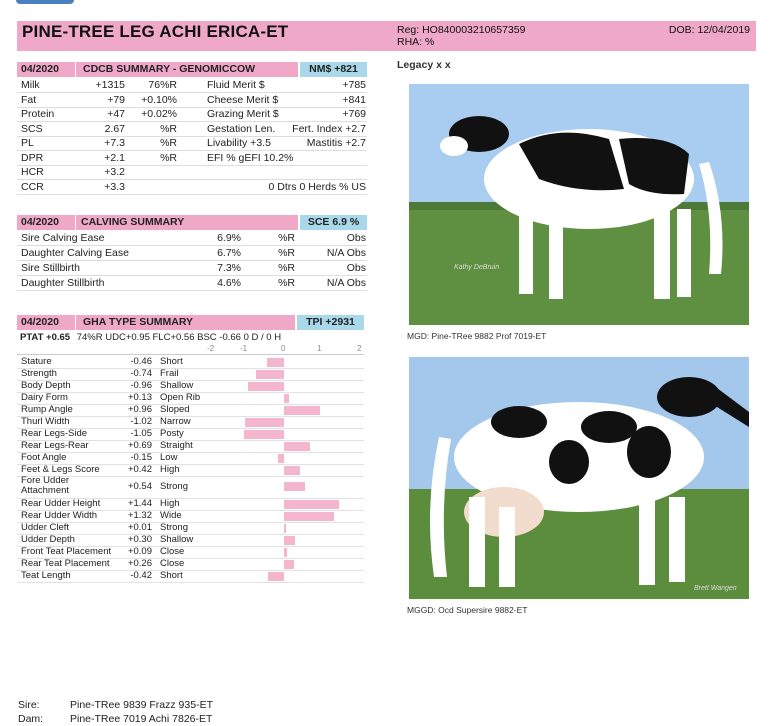 This screenshot has height=726, width=772. I want to click on trait-value: +0.30, so click(139, 539).